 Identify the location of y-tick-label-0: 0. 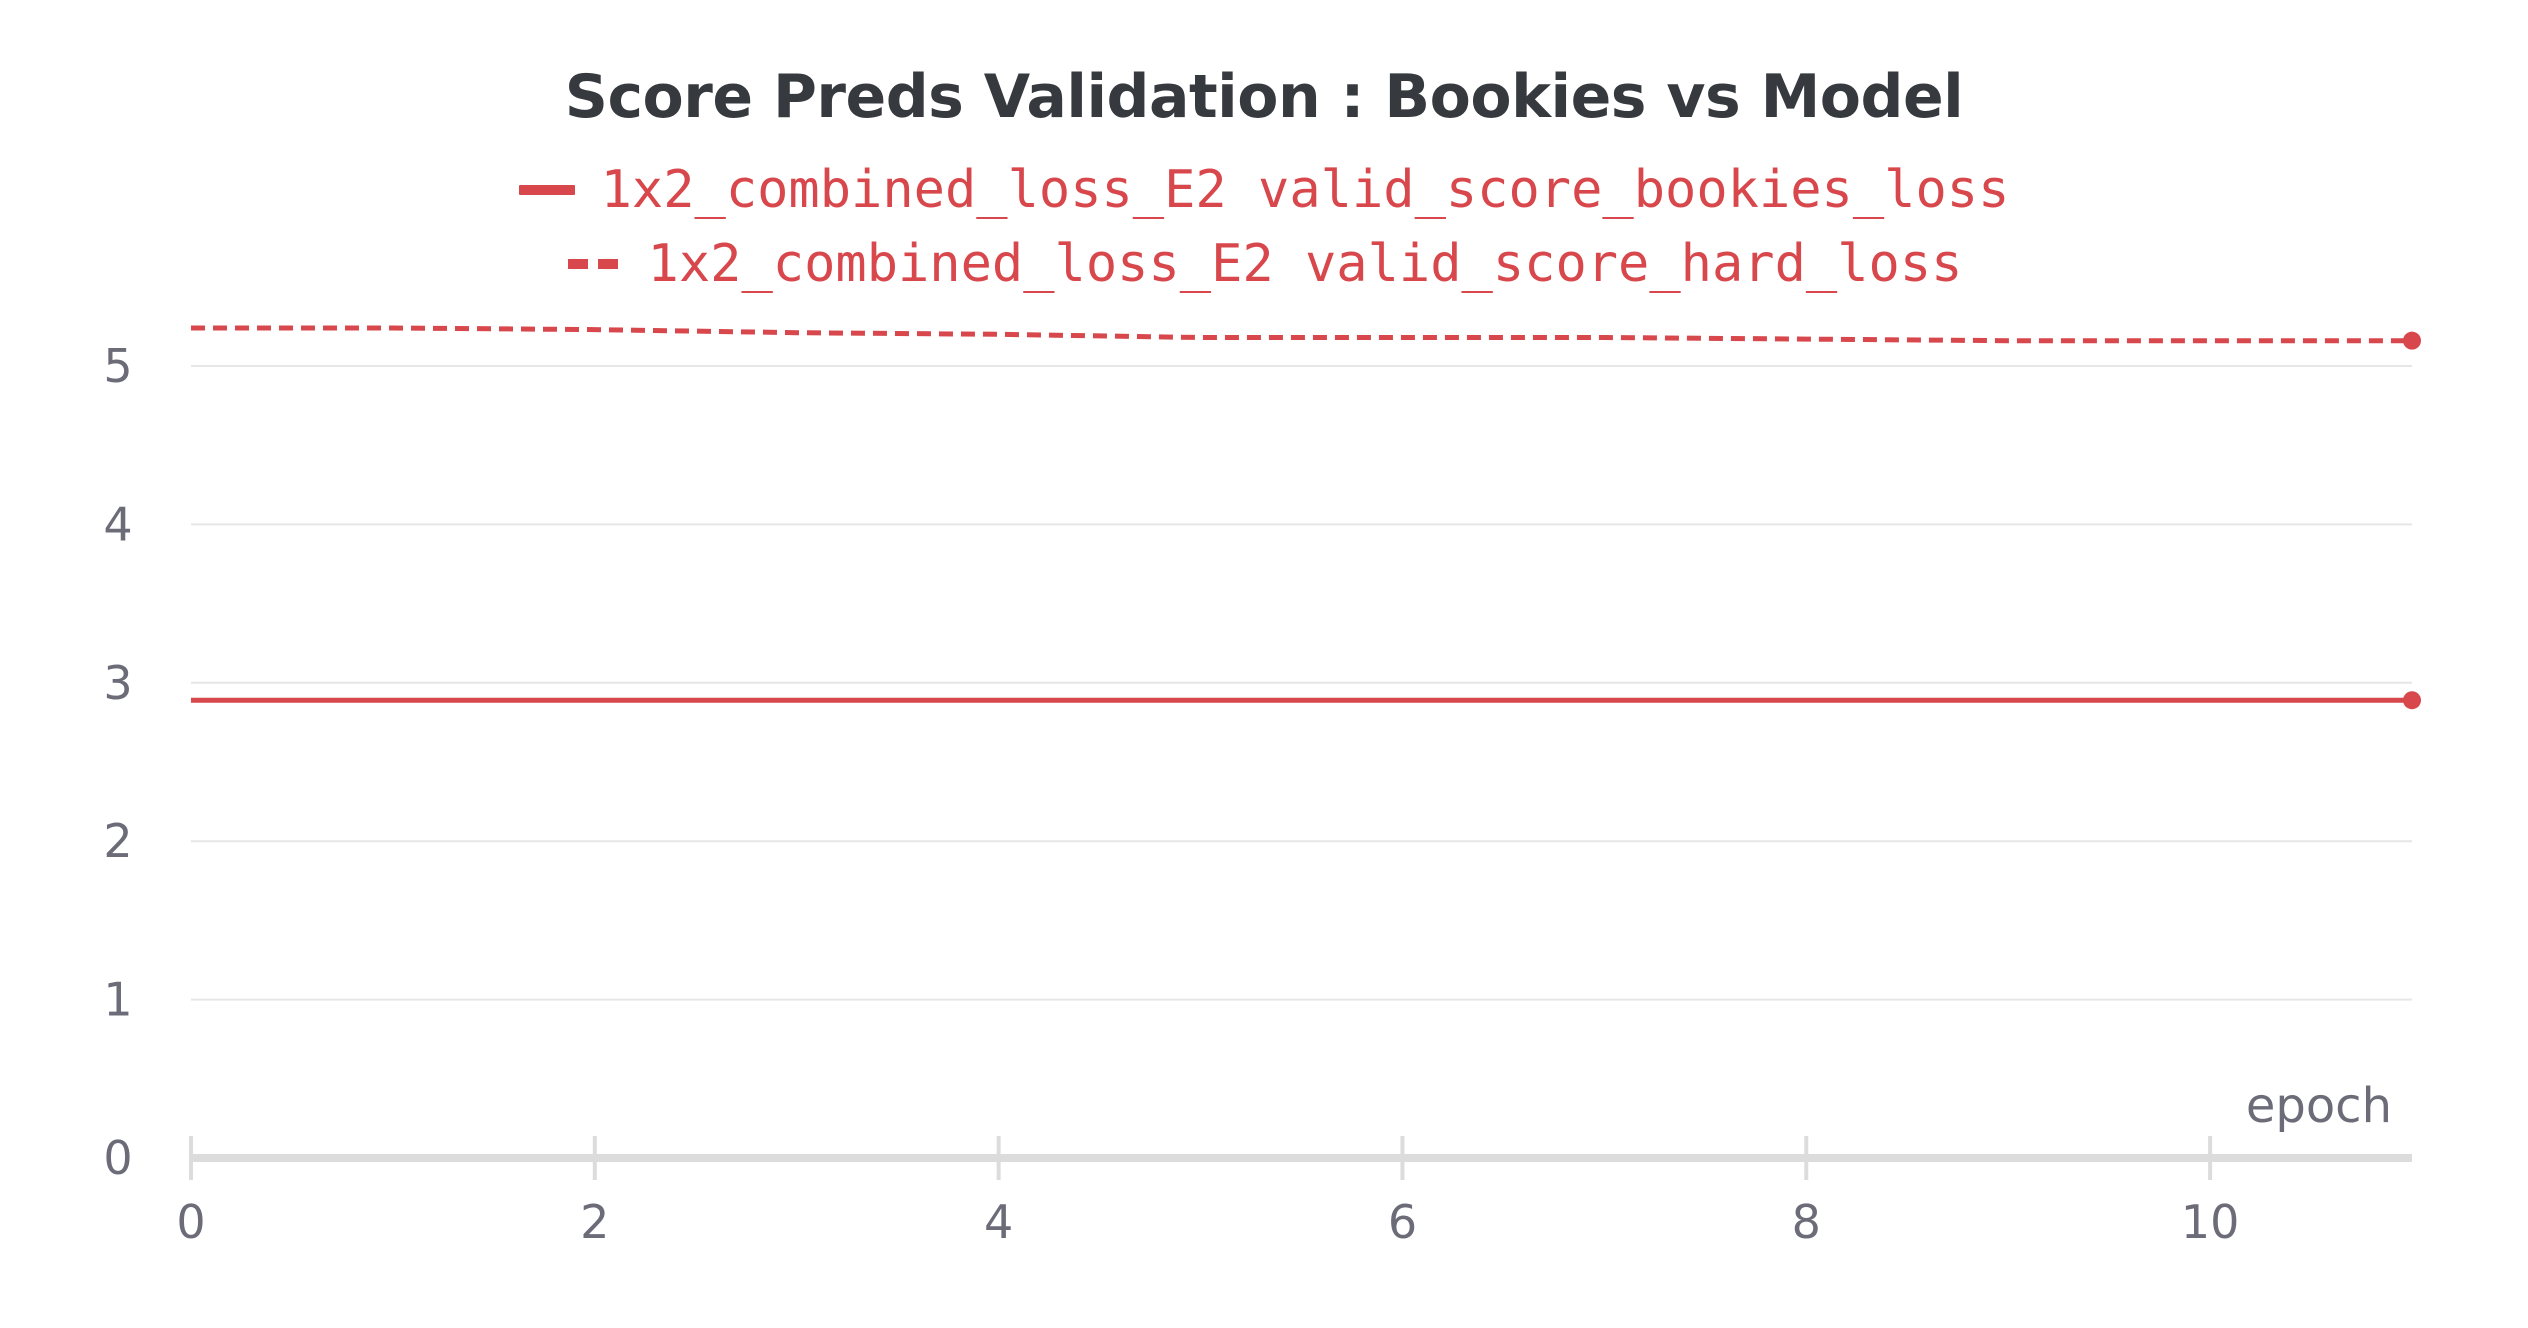
(117, 1158).